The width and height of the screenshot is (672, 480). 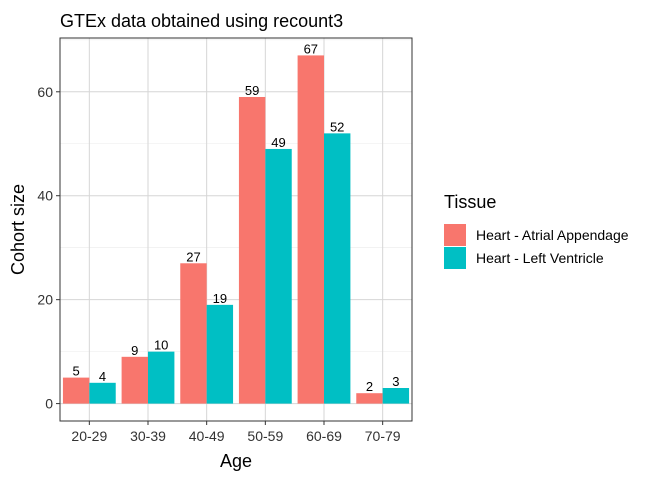 What do you see at coordinates (220, 298) in the screenshot?
I see `data-label: 19` at bounding box center [220, 298].